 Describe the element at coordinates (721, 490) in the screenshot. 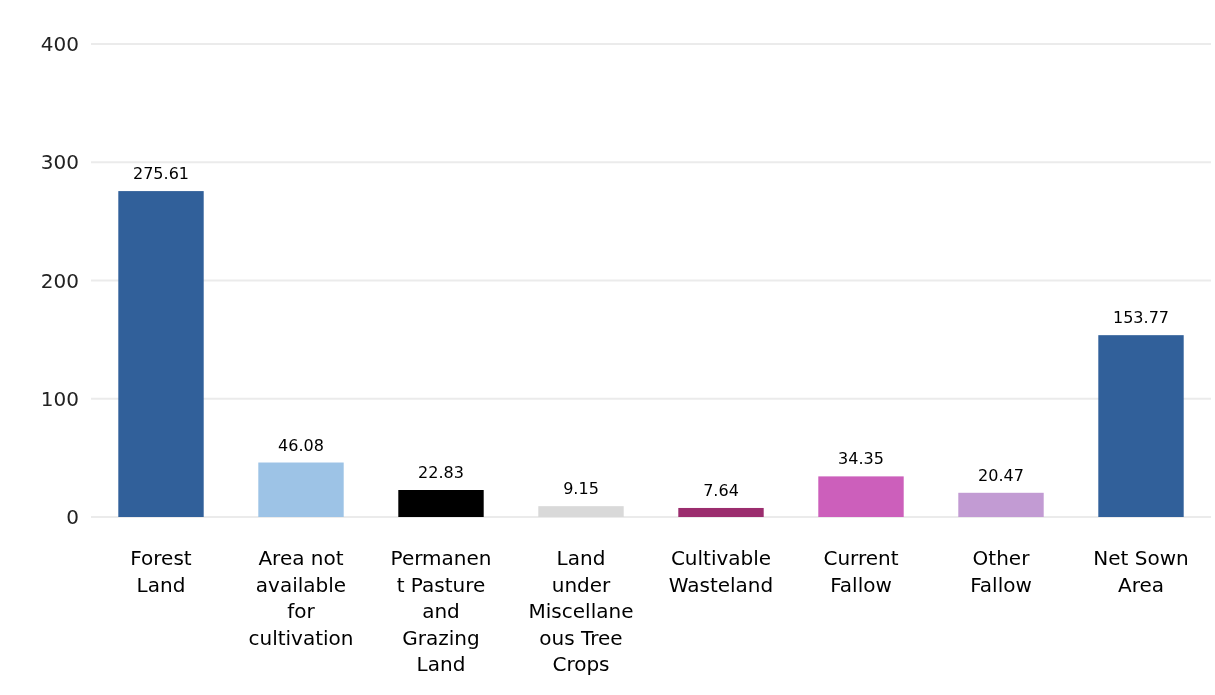

I see `data-label: 7.64` at that location.